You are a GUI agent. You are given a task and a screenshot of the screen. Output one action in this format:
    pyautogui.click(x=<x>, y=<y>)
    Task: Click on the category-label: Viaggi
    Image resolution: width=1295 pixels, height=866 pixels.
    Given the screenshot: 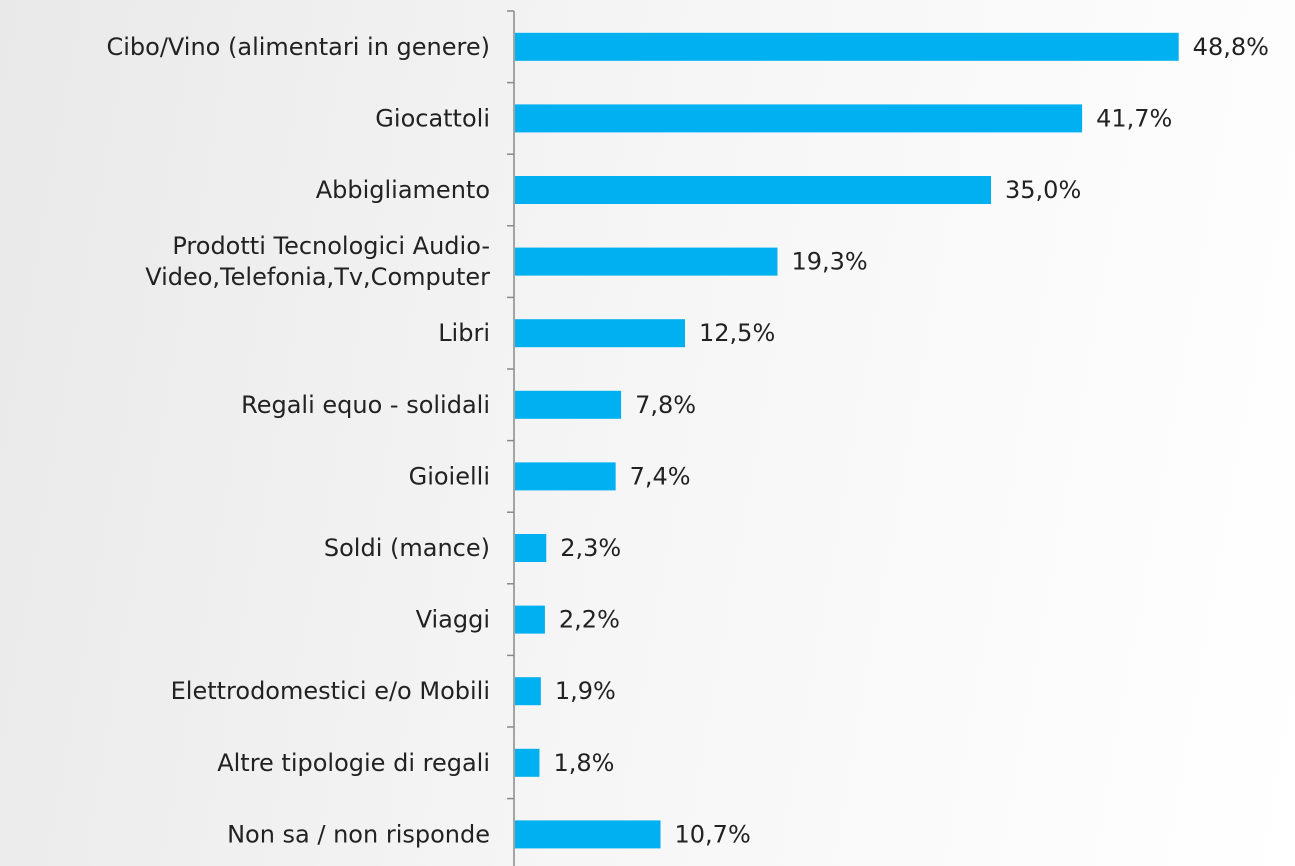 What is the action you would take?
    pyautogui.click(x=453, y=620)
    